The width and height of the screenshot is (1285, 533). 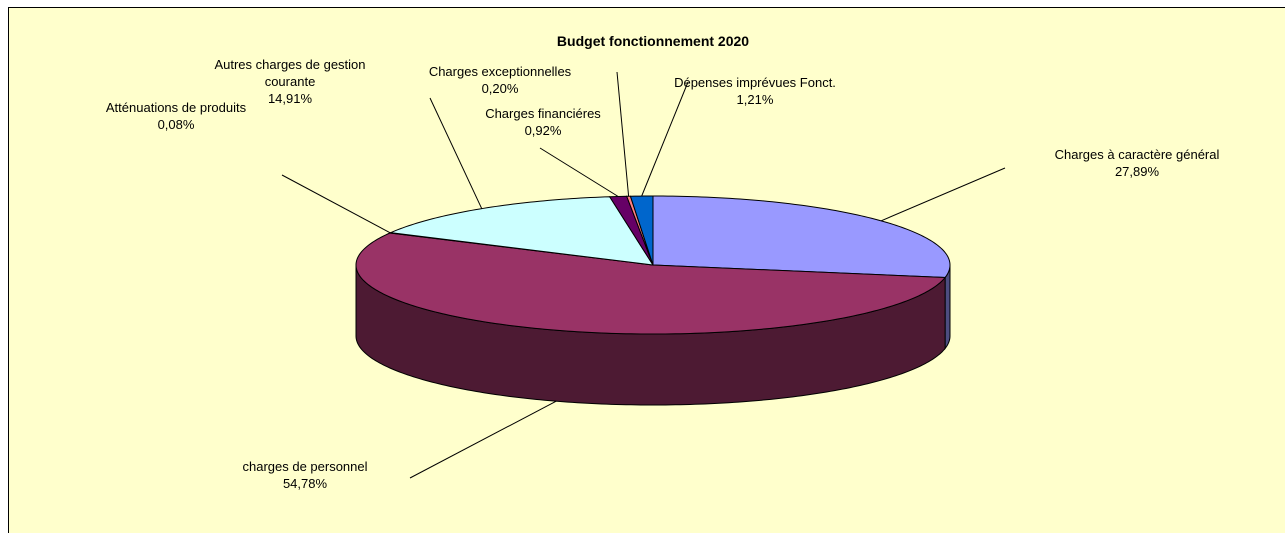 What do you see at coordinates (543, 113) in the screenshot?
I see `category-label: Charges financiéres` at bounding box center [543, 113].